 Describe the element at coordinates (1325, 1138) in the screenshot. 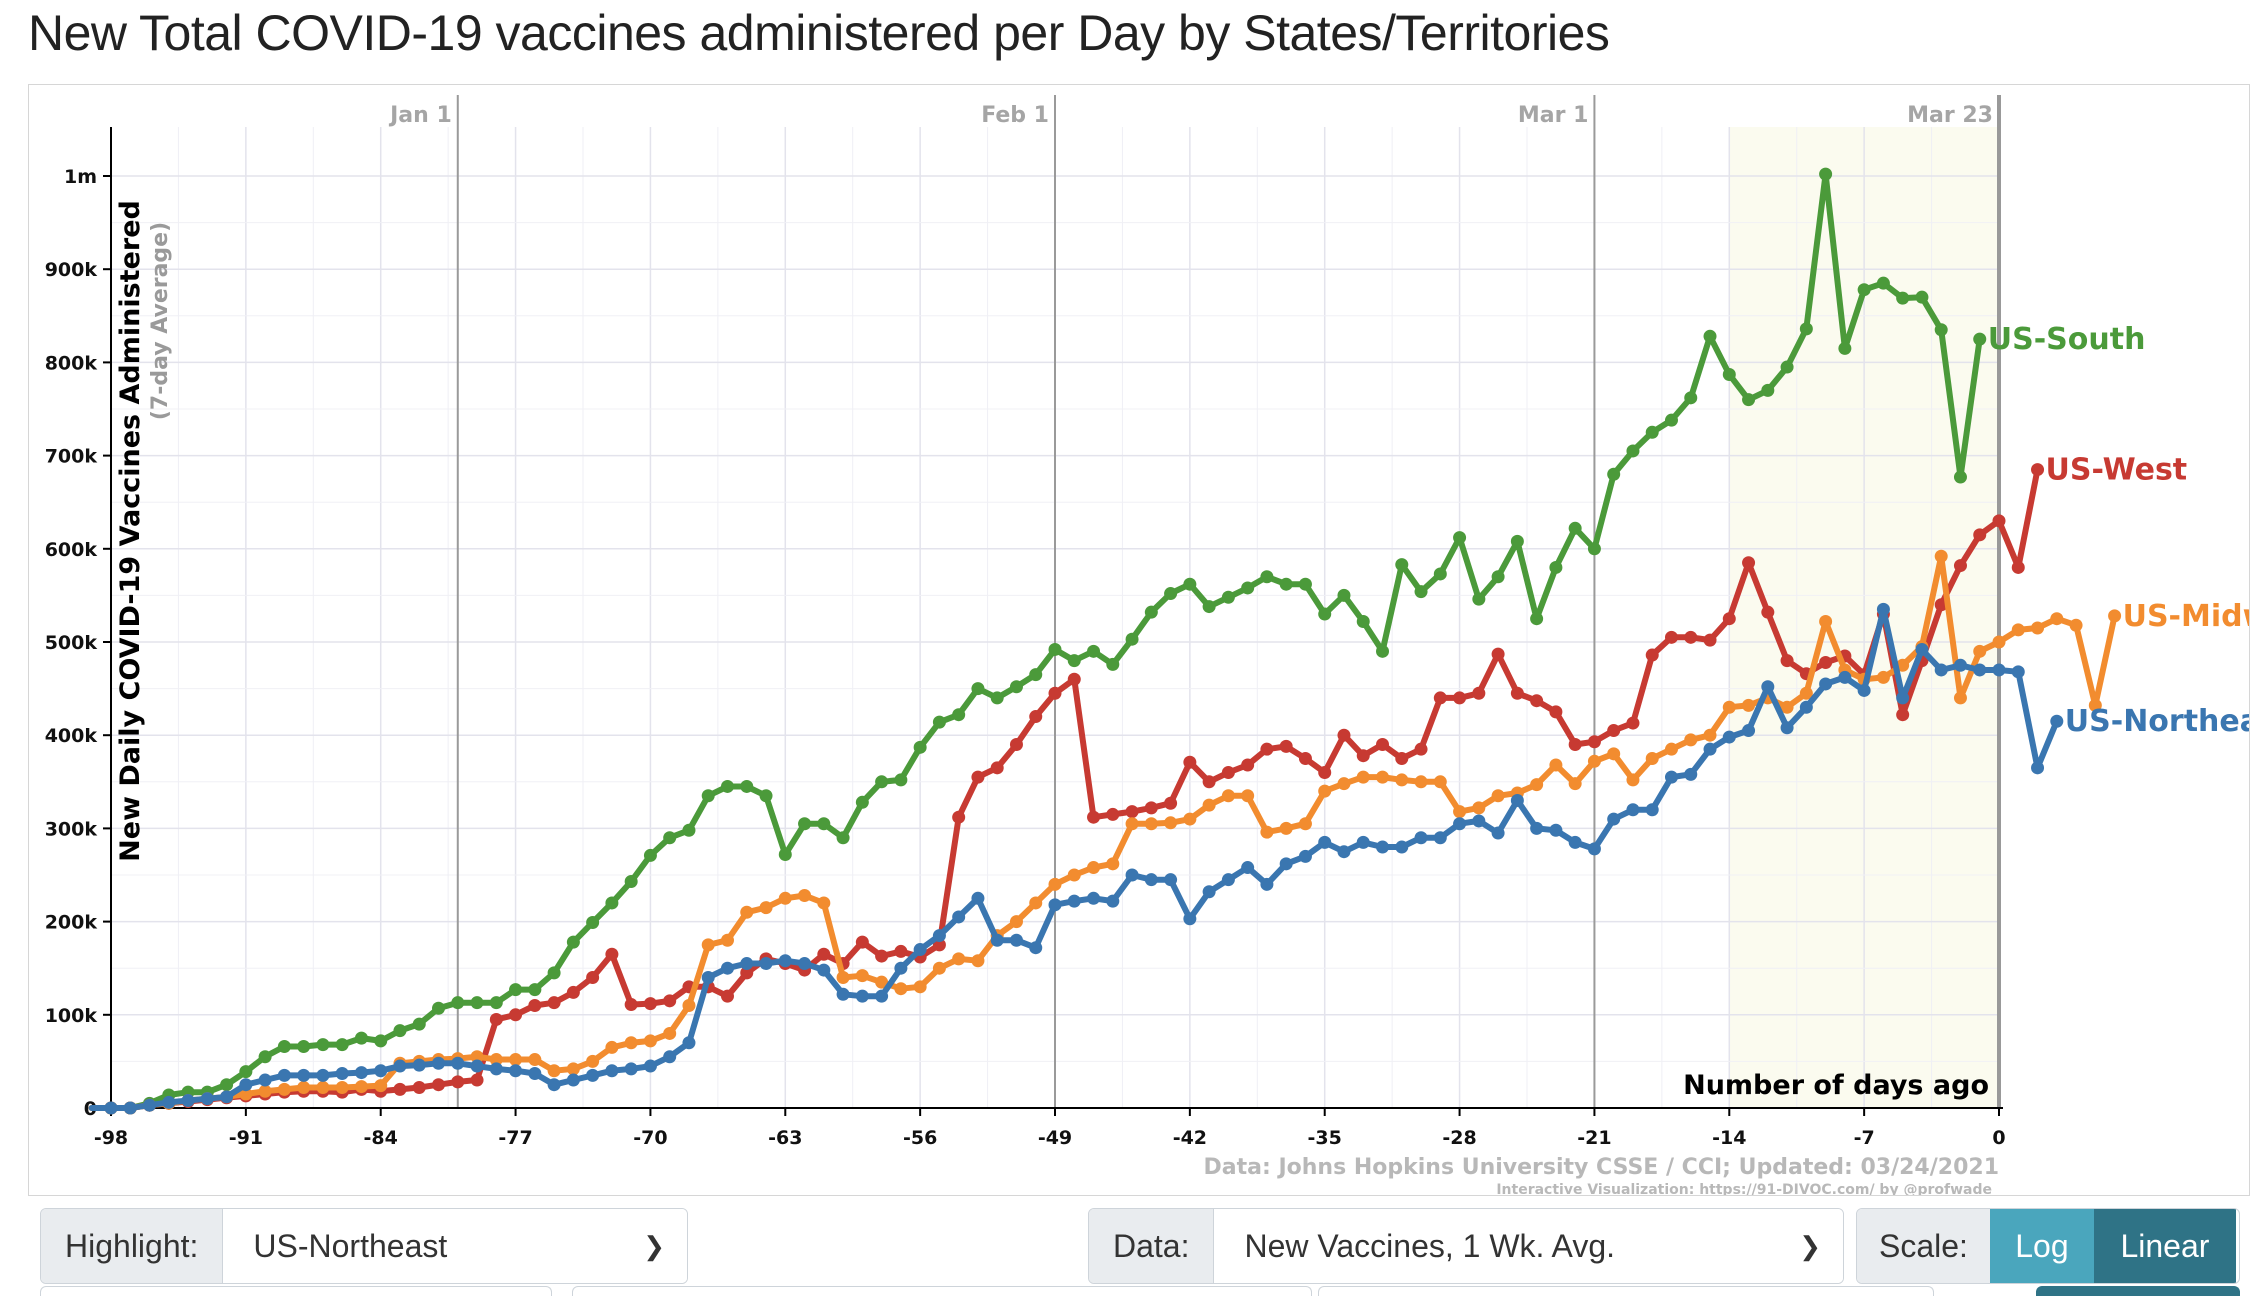

I see `x-tick-label: -35` at that location.